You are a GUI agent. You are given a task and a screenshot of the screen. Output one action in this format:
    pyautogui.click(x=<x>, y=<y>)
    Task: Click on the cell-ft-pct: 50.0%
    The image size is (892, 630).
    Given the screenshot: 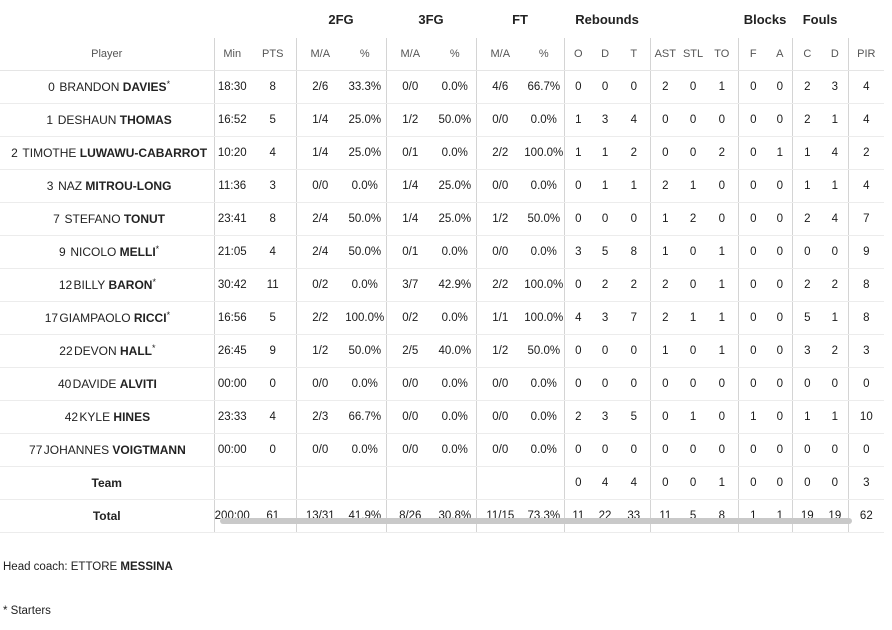 What is the action you would take?
    pyautogui.click(x=544, y=219)
    